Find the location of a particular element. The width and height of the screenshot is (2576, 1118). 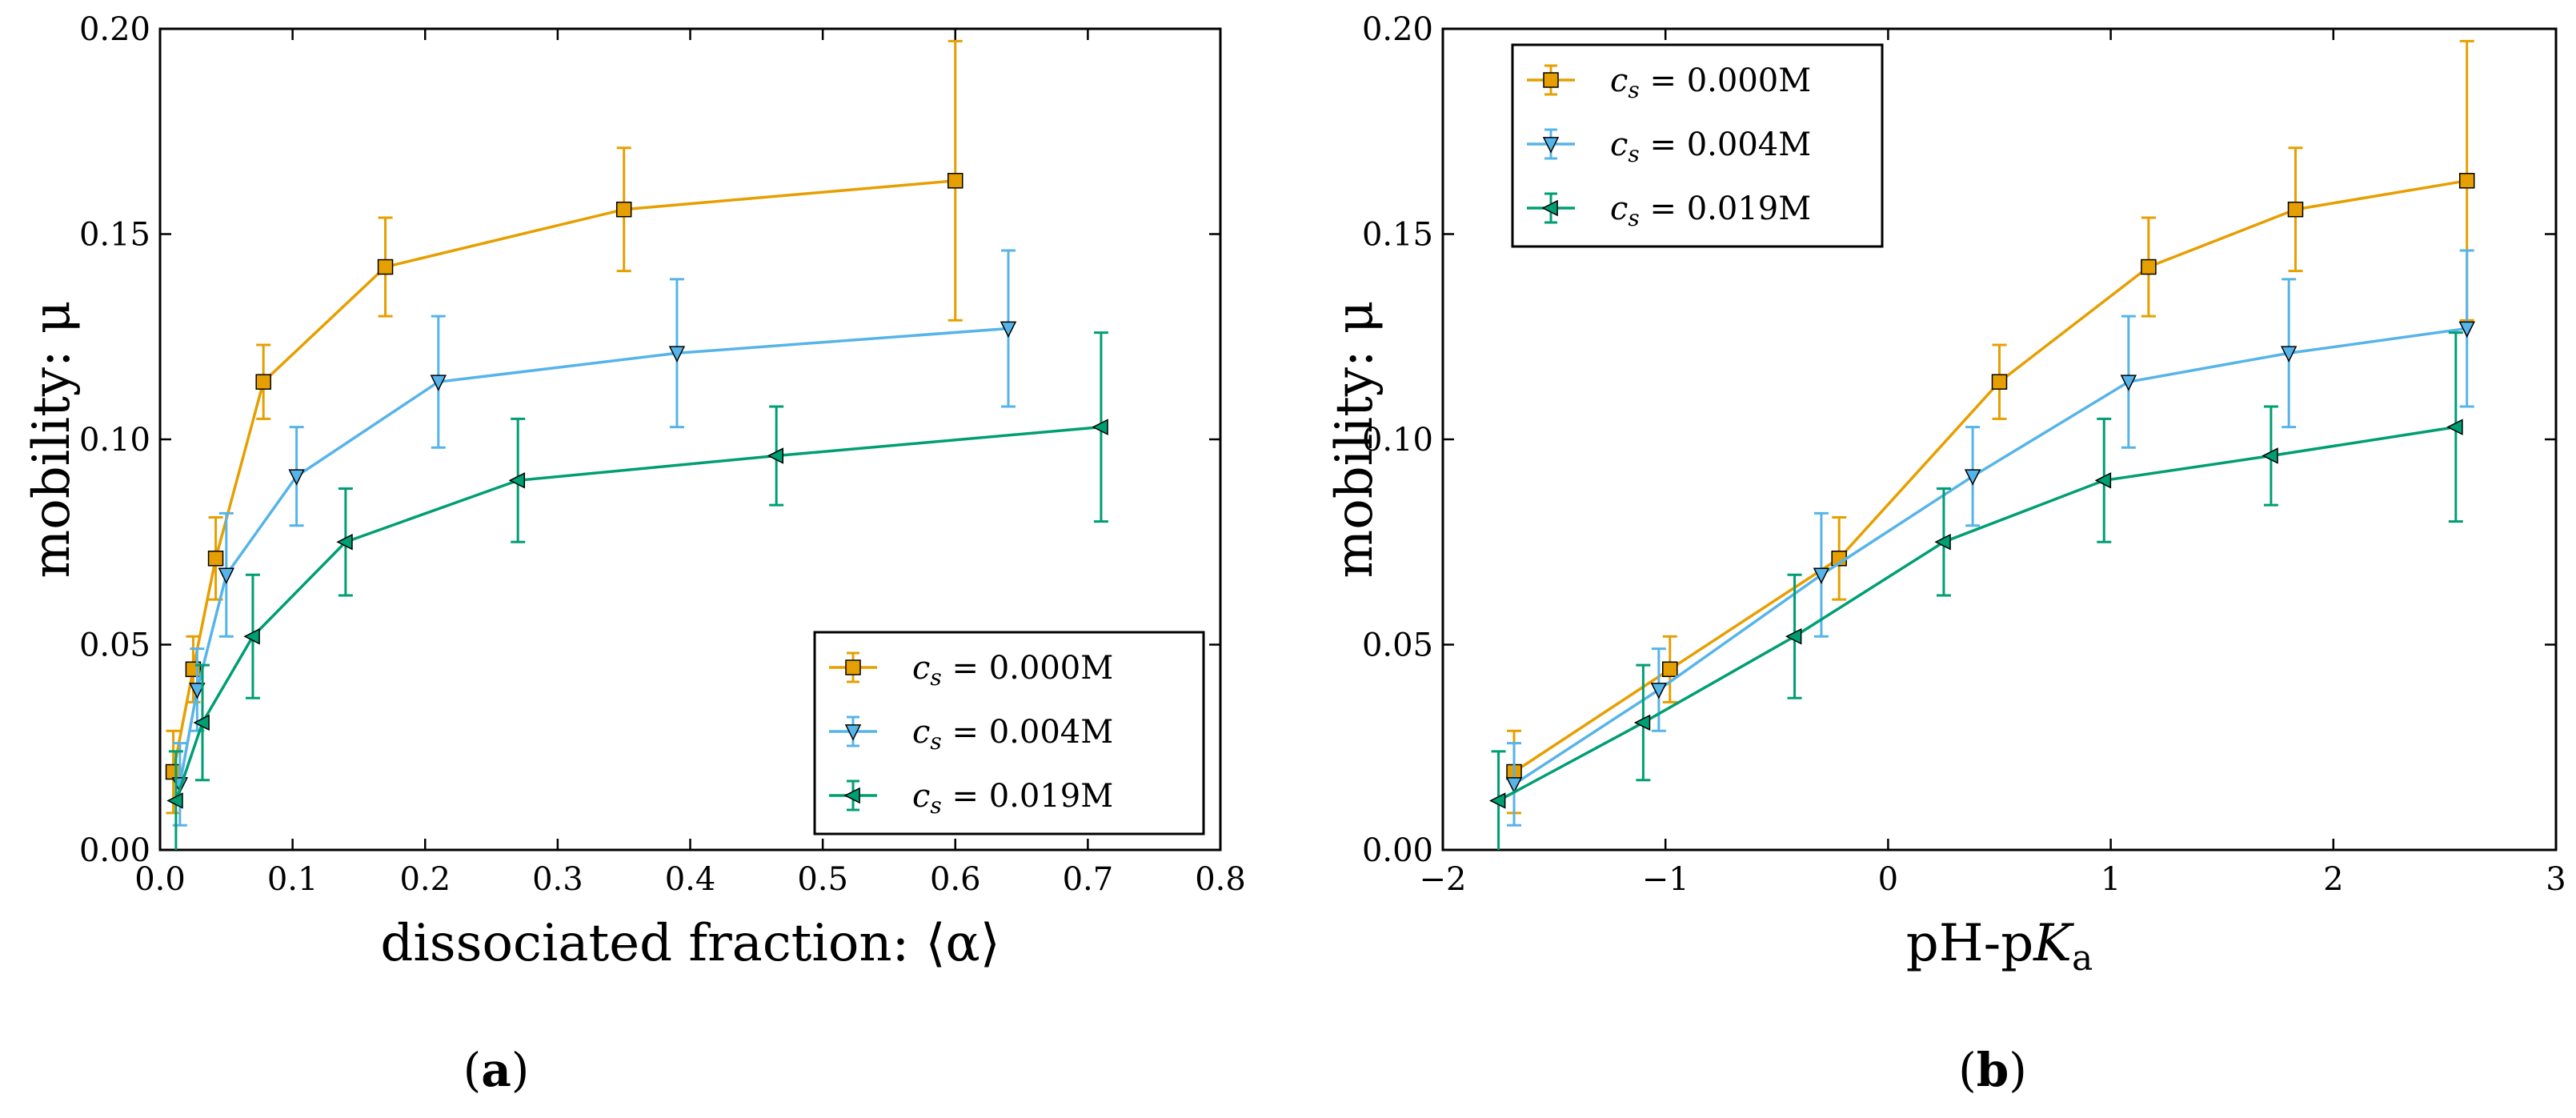

x-tick-label: 0 is located at coordinates (1888, 879).